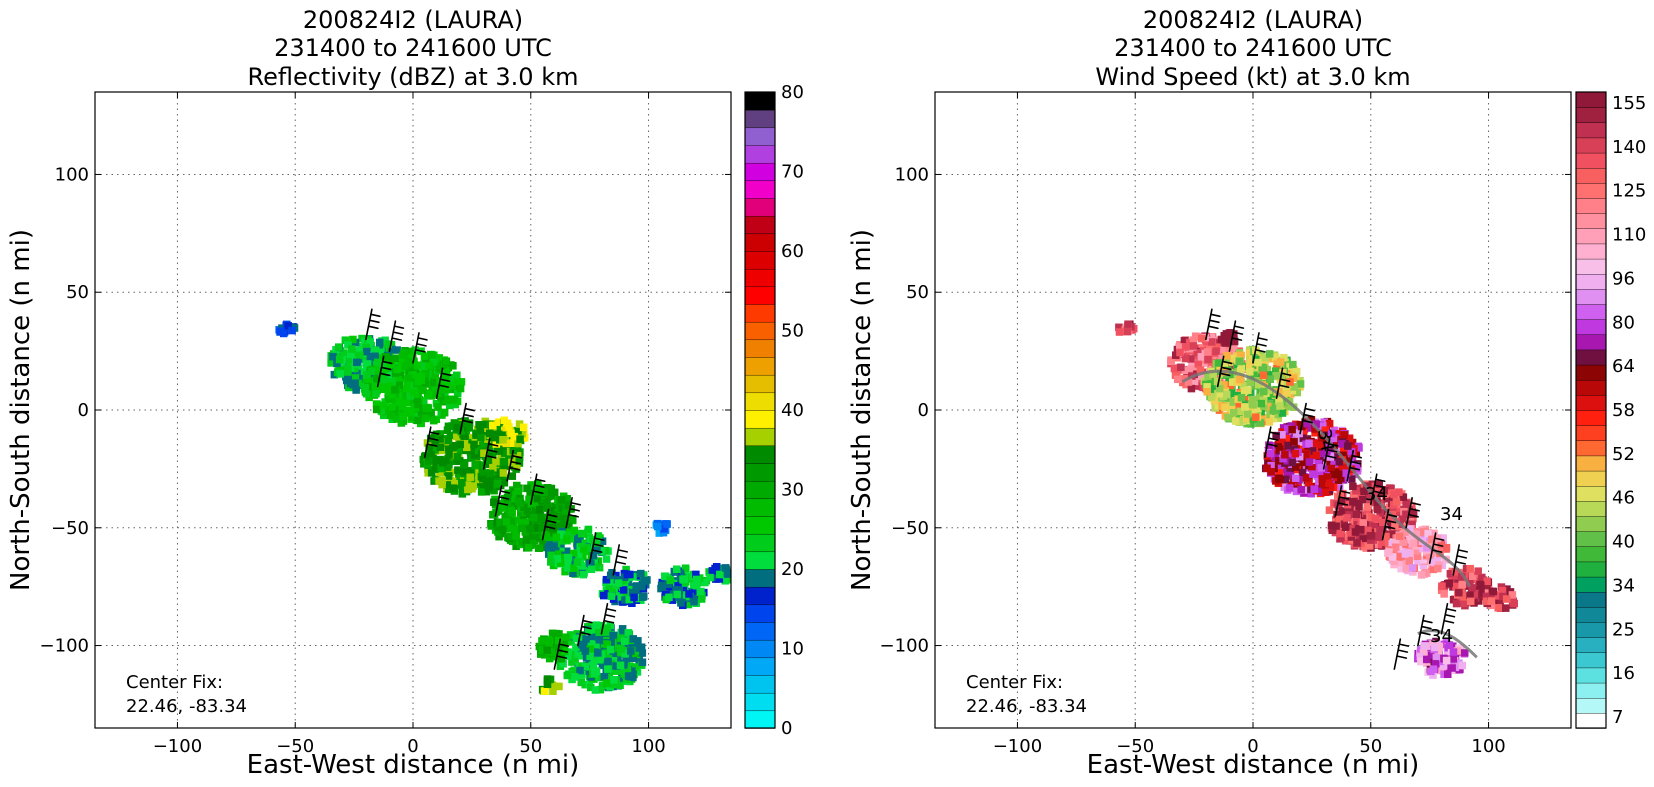 Image resolution: width=1654 pixels, height=787 pixels. Describe the element at coordinates (1337, 489) in the screenshot. I see `right-wind-barbs` at that location.